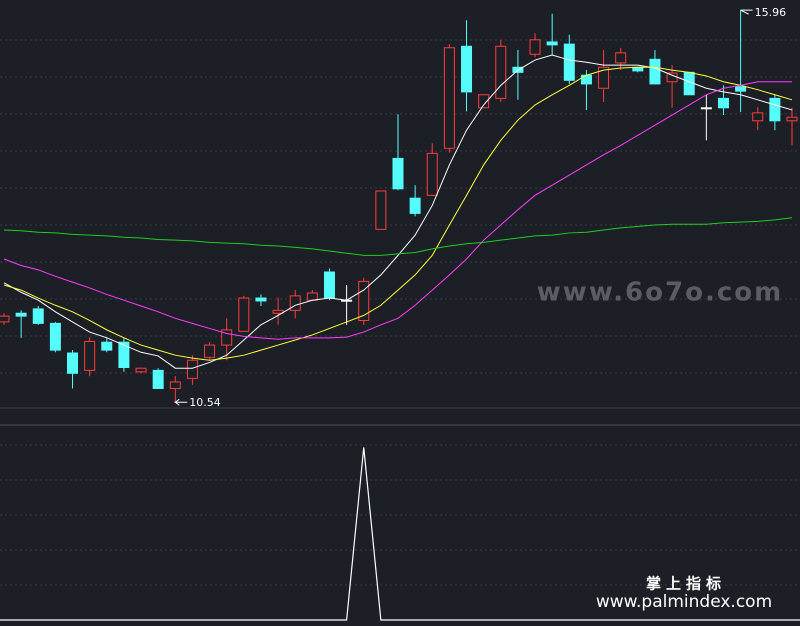  Describe the element at coordinates (686, 584) in the screenshot. I see `brand-label: 掌上指标` at that location.